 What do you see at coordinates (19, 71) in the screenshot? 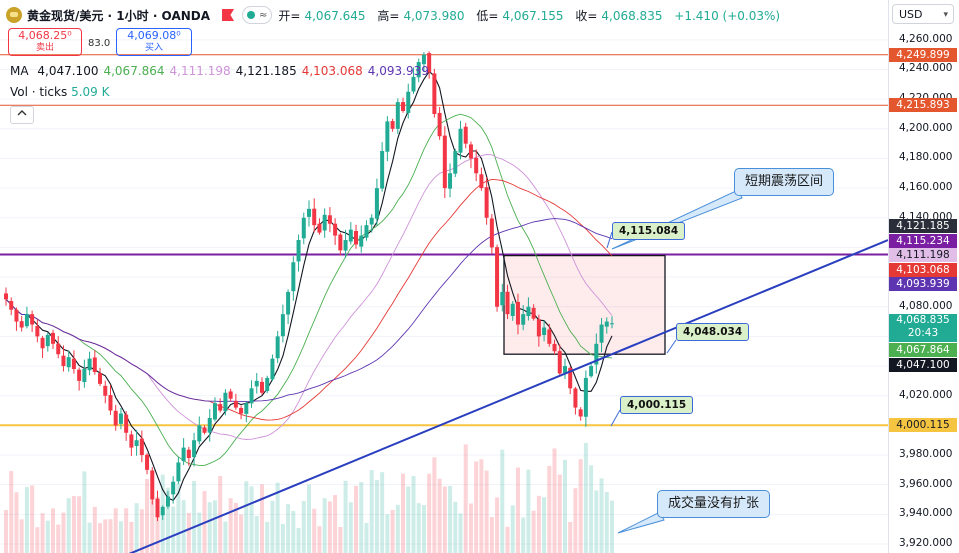
I see `ma-label: MA` at bounding box center [19, 71].